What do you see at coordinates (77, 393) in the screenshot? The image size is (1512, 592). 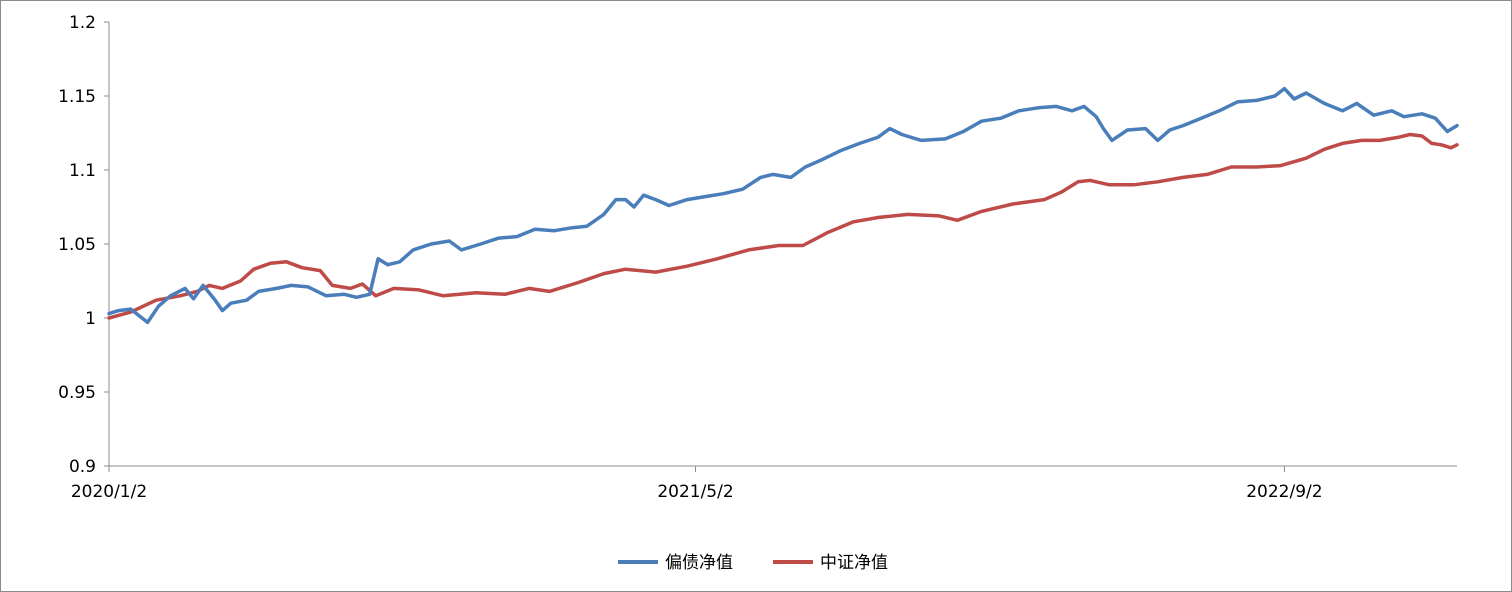 I see `y-tick-label: 0.95` at bounding box center [77, 393].